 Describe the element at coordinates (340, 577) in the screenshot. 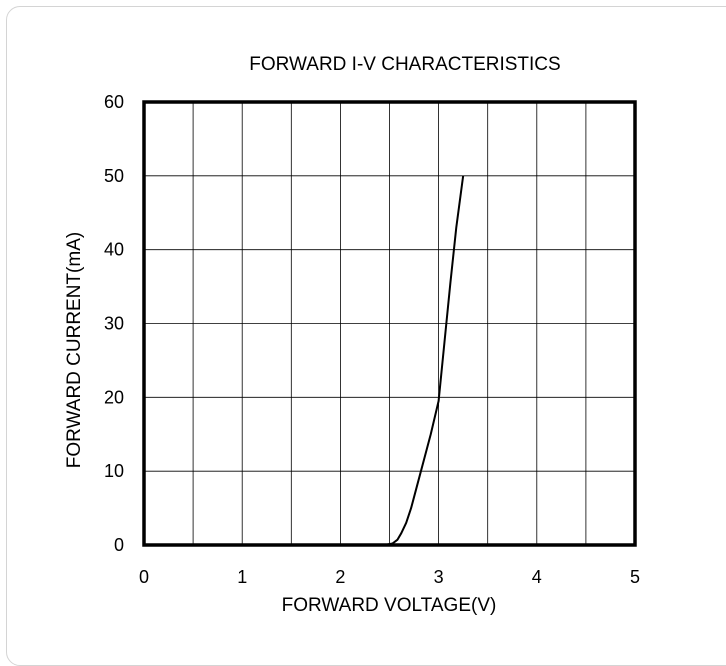

I see `x-tick-label: 2` at that location.